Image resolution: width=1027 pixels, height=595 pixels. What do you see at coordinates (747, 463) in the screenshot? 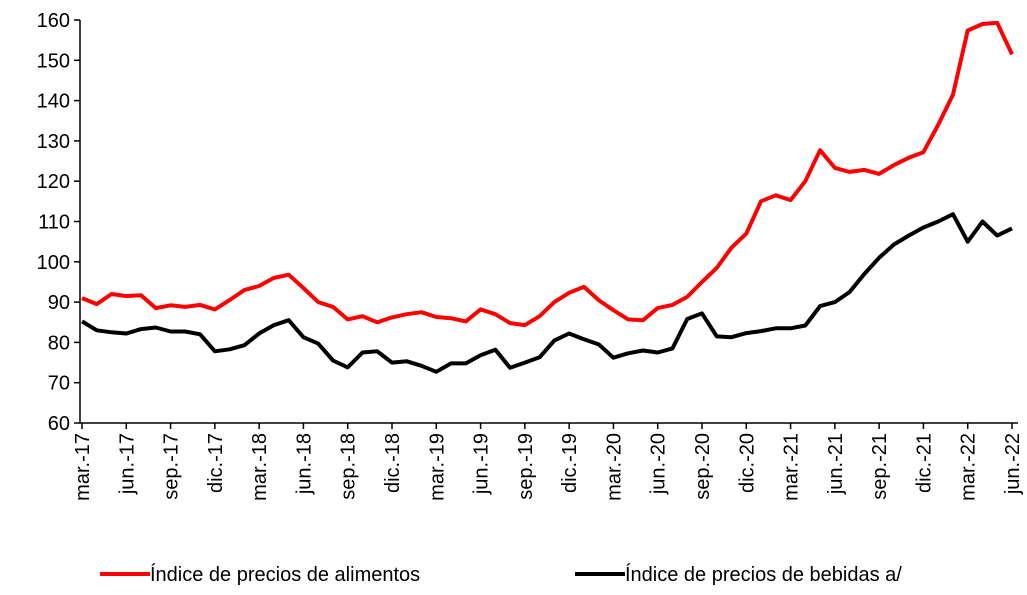
I see `x-tick-label: dic.-20` at bounding box center [747, 463].